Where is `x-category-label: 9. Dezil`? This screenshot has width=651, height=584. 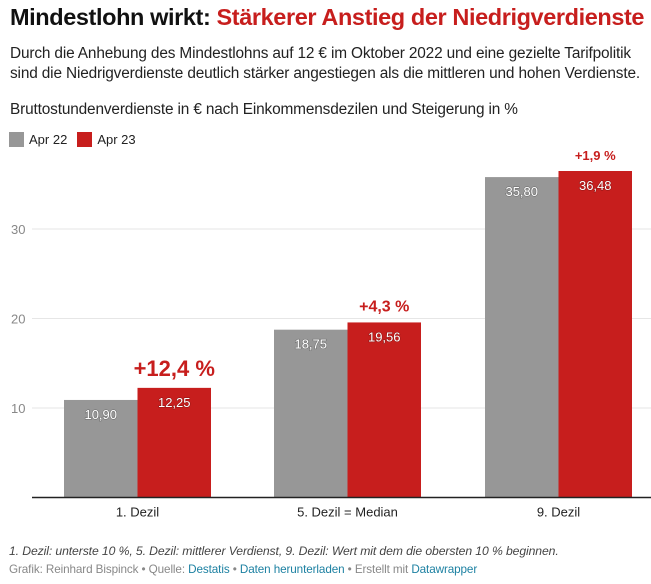
x-category-label: 9. Dezil is located at coordinates (558, 512).